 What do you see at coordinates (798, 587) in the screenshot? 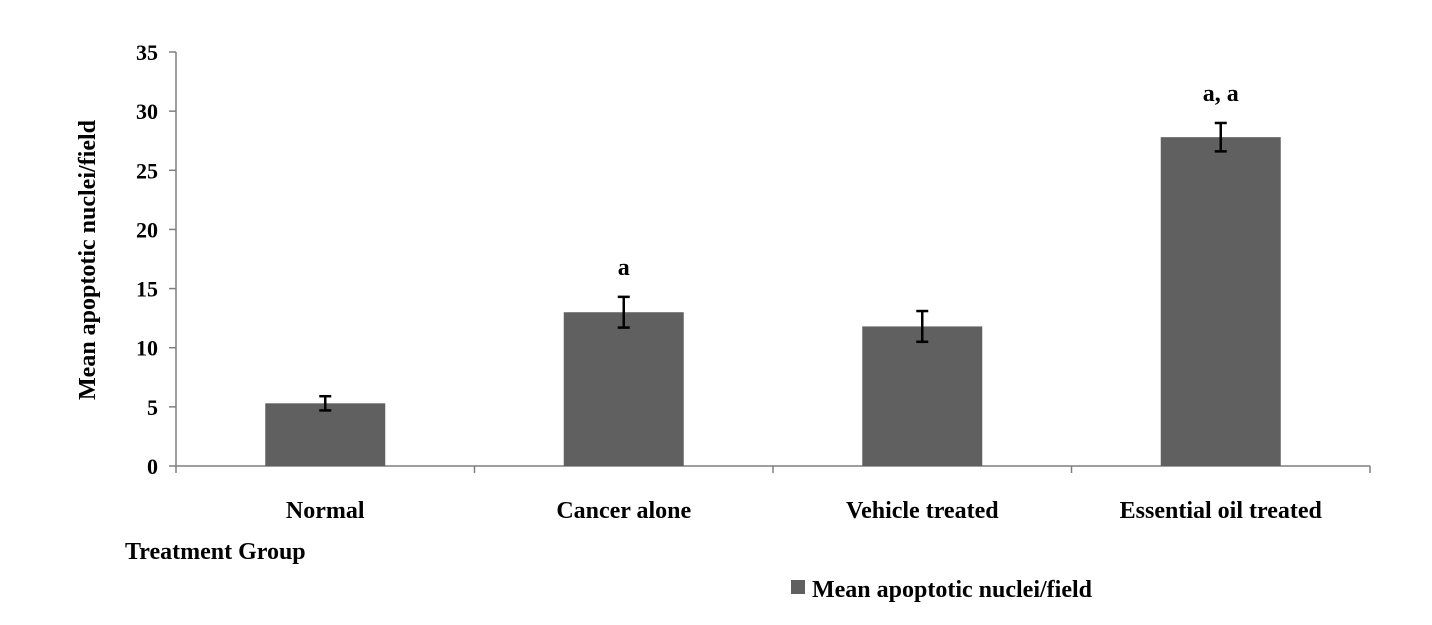
I see `legend-swatch` at bounding box center [798, 587].